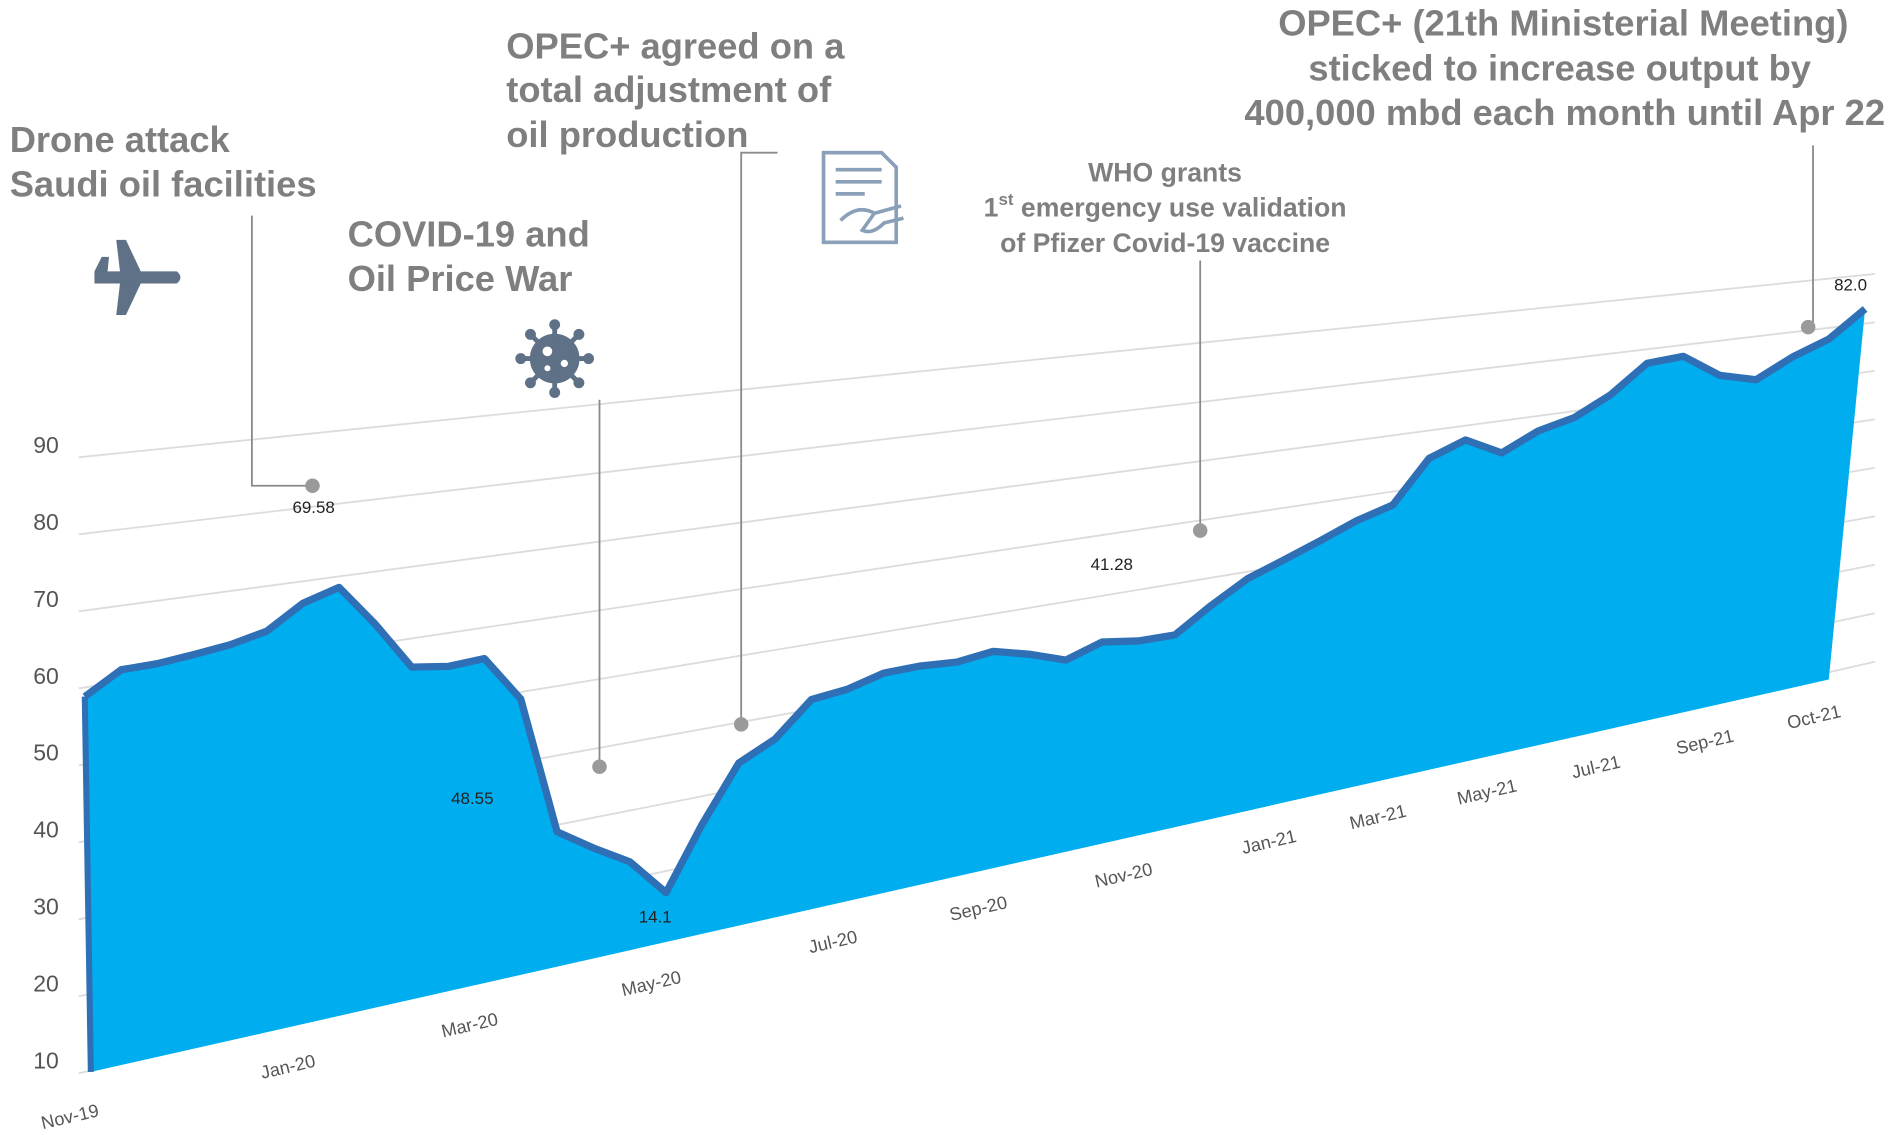 This screenshot has height=1135, width=1899. What do you see at coordinates (1165, 243) in the screenshot?
I see `annotation: of Pfizer Covid-19 vaccine` at bounding box center [1165, 243].